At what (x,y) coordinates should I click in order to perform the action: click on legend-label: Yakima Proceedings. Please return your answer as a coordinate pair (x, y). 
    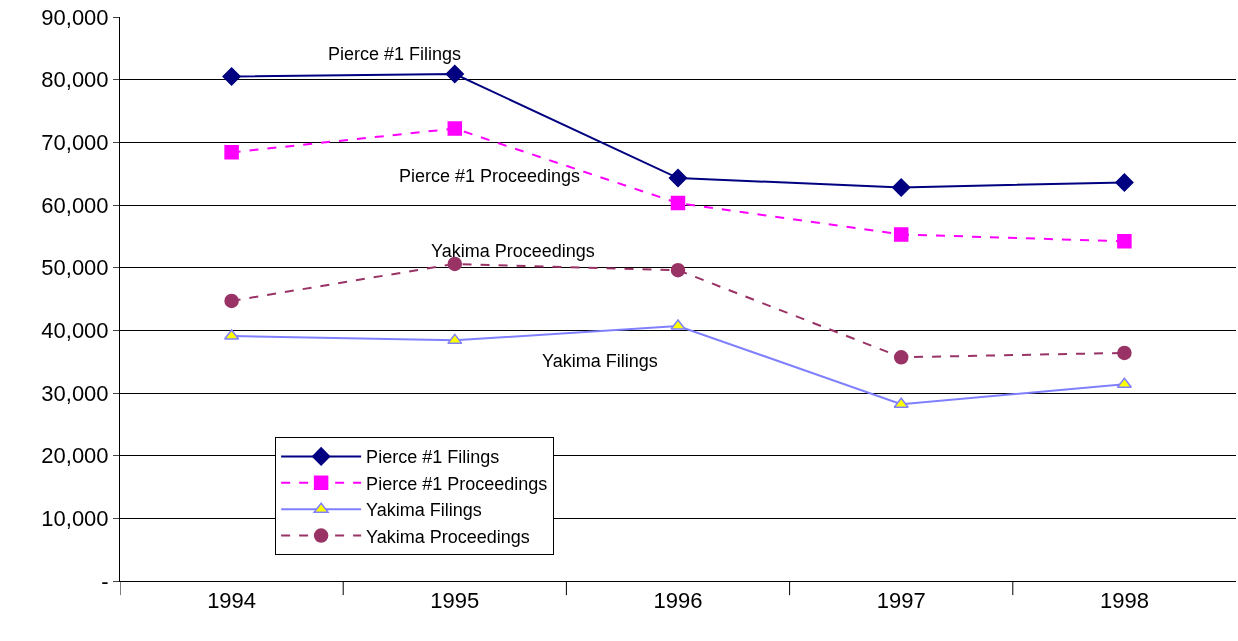
    Looking at the image, I should click on (448, 536).